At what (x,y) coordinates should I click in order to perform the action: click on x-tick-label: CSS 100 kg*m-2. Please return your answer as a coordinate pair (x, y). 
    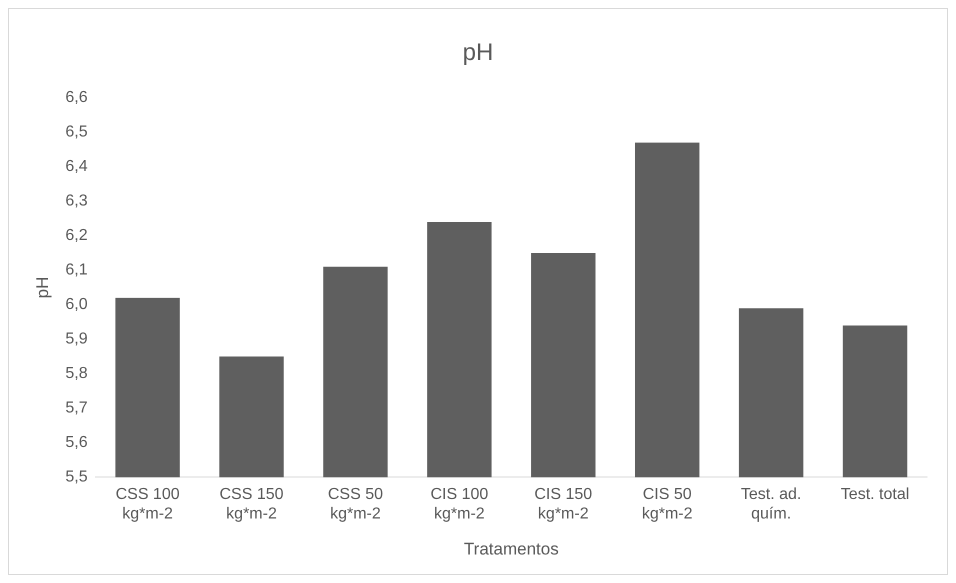
    Looking at the image, I should click on (148, 504).